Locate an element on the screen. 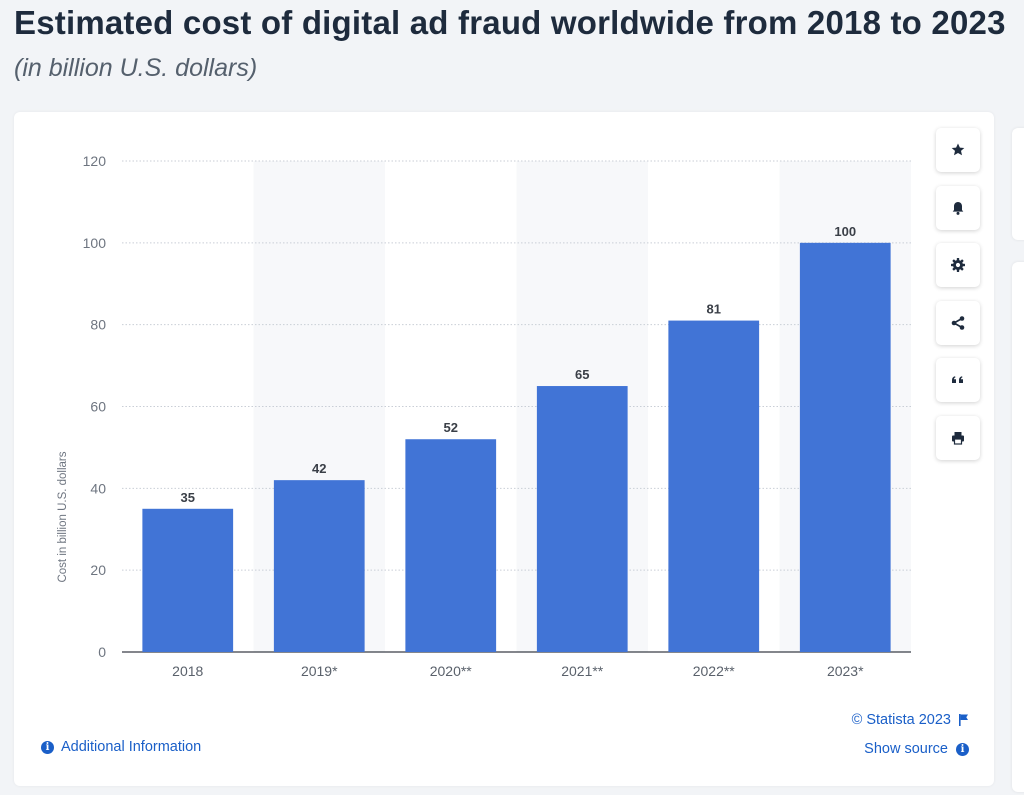 The width and height of the screenshot is (1024, 795). y-tick-label: 0 is located at coordinates (102, 652).